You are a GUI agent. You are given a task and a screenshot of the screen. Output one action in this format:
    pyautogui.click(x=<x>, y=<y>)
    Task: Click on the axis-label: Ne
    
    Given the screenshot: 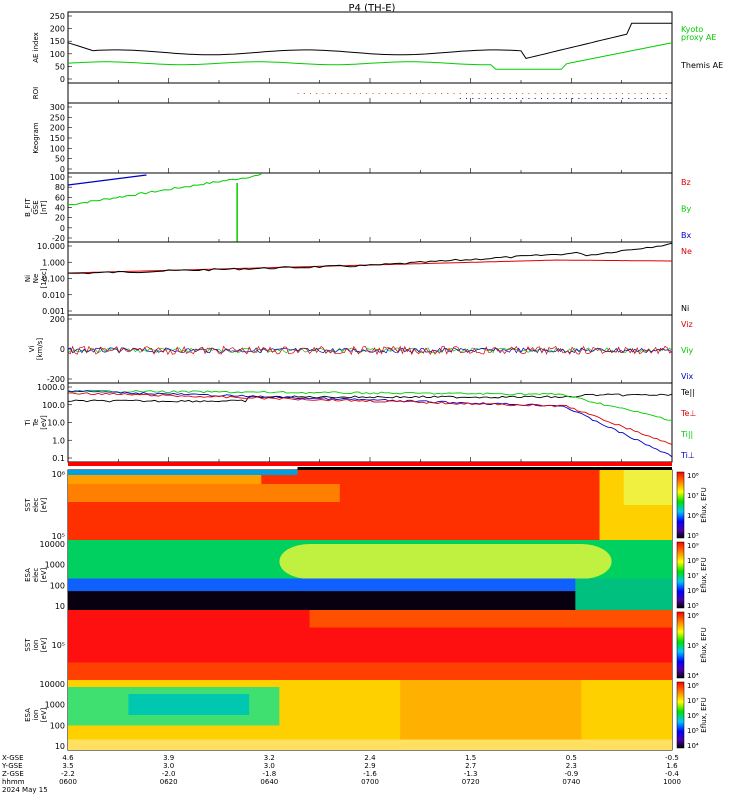 What is the action you would take?
    pyautogui.click(x=36, y=279)
    